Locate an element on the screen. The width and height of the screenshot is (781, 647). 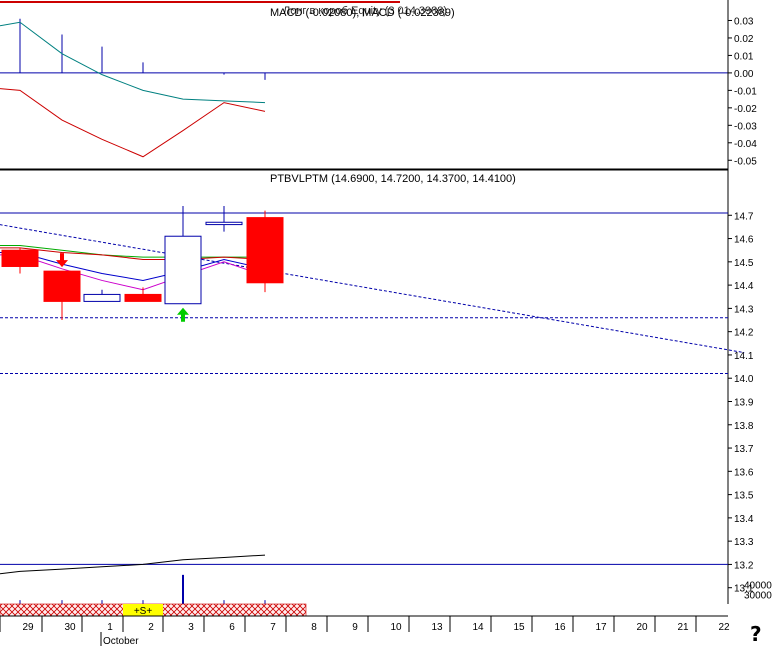
price-y-tick-label: 14.6 is located at coordinates (744, 240).